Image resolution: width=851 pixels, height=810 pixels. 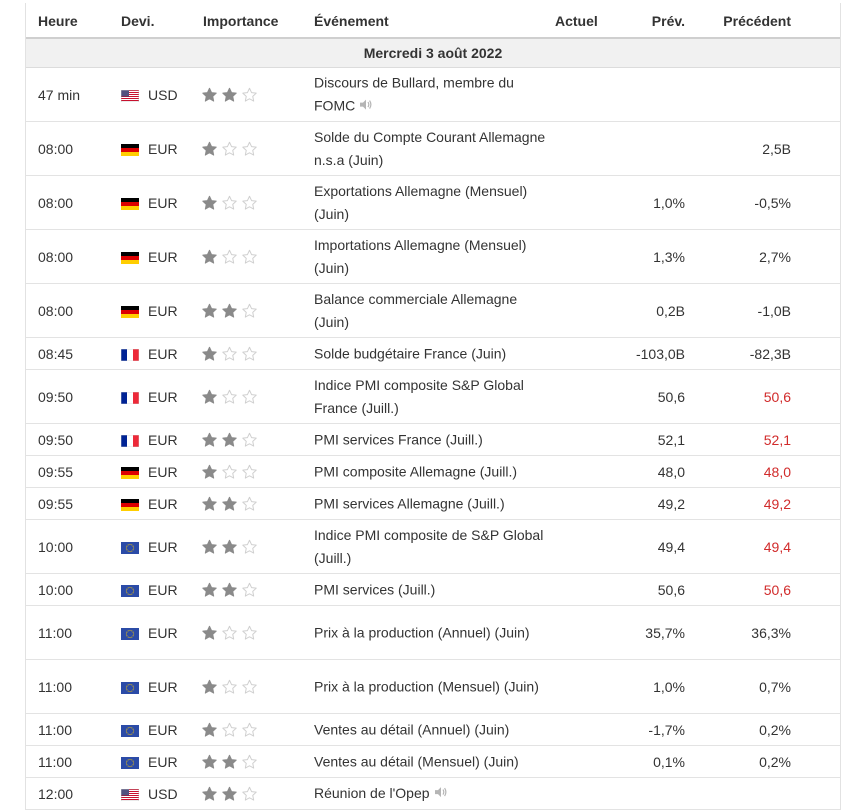 What do you see at coordinates (757, 21) in the screenshot?
I see `header-previous: Précédent` at bounding box center [757, 21].